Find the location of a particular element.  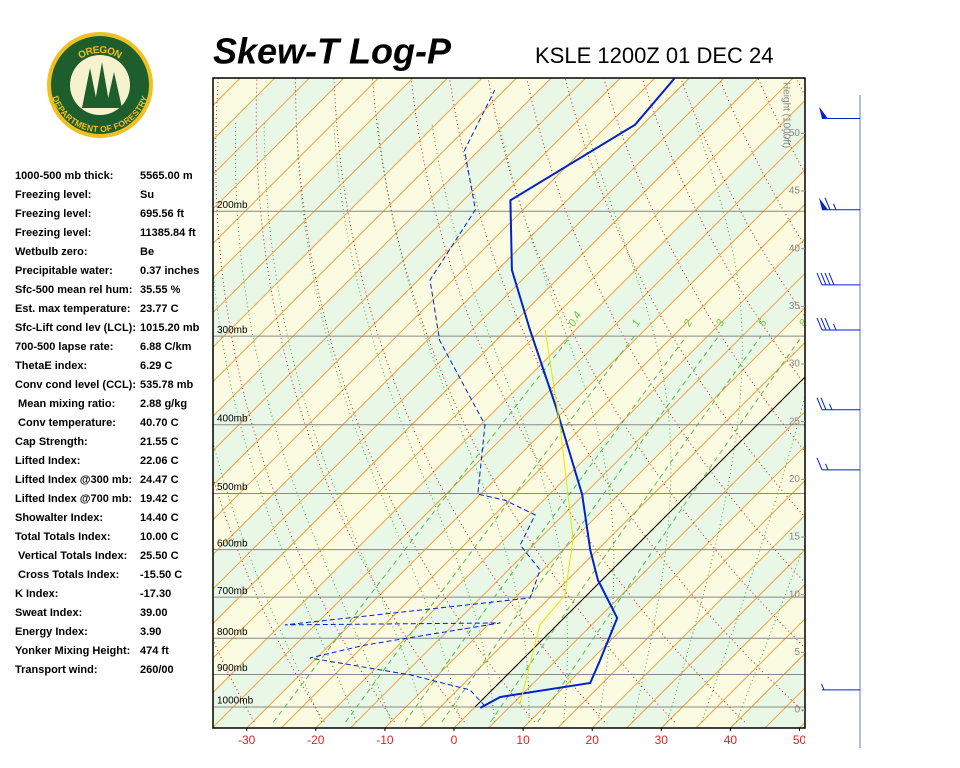

height-tick-label: 50 is located at coordinates (795, 133).